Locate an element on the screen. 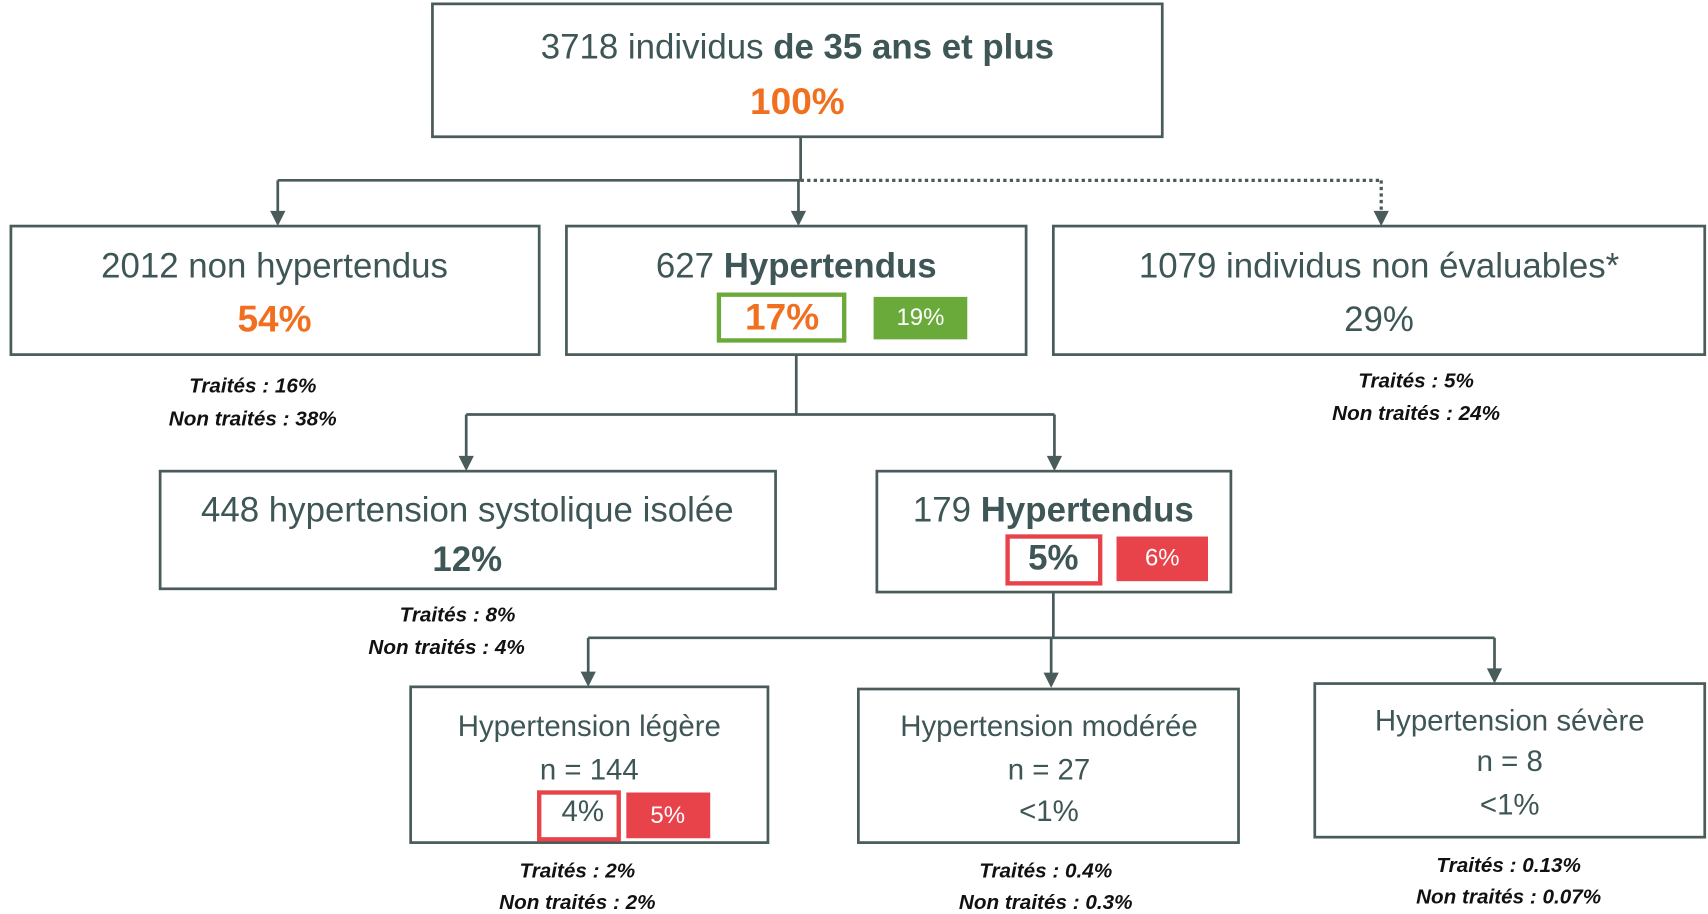 This screenshot has height=914, width=1708. count: 179 is located at coordinates (947, 510).